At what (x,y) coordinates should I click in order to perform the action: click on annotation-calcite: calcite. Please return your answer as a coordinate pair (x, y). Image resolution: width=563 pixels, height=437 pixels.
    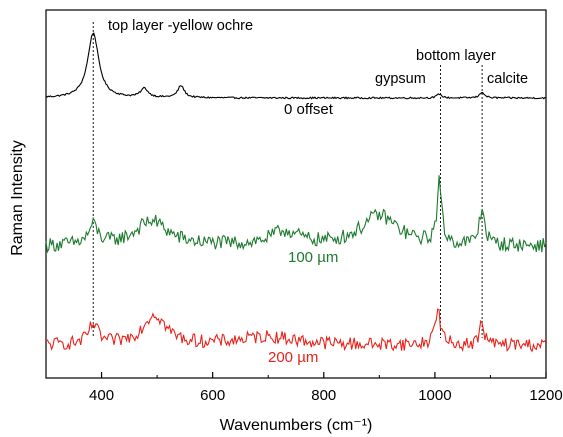
    Looking at the image, I should click on (507, 79).